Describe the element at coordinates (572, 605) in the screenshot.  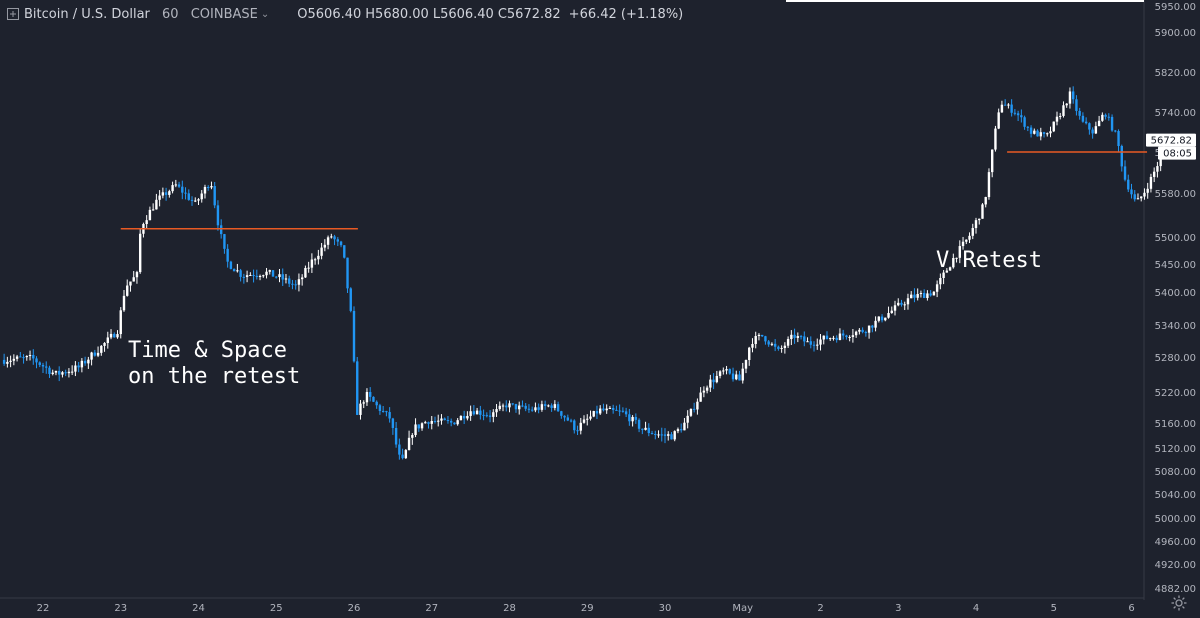
I see `time-axis: 22 23 24 25 26 27 28 29 30 May 2 3 4 5 6` at that location.